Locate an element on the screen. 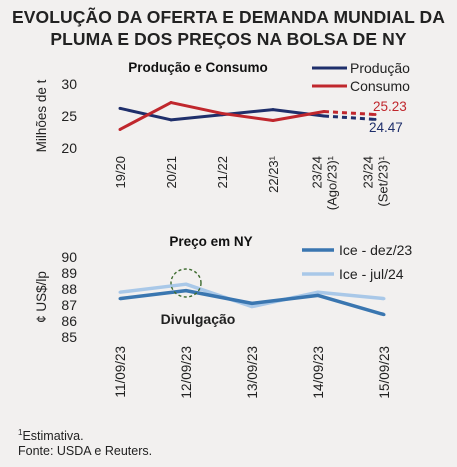 The height and width of the screenshot is (467, 457). chart1-xtick-label: 19/20 is located at coordinates (120, 172).